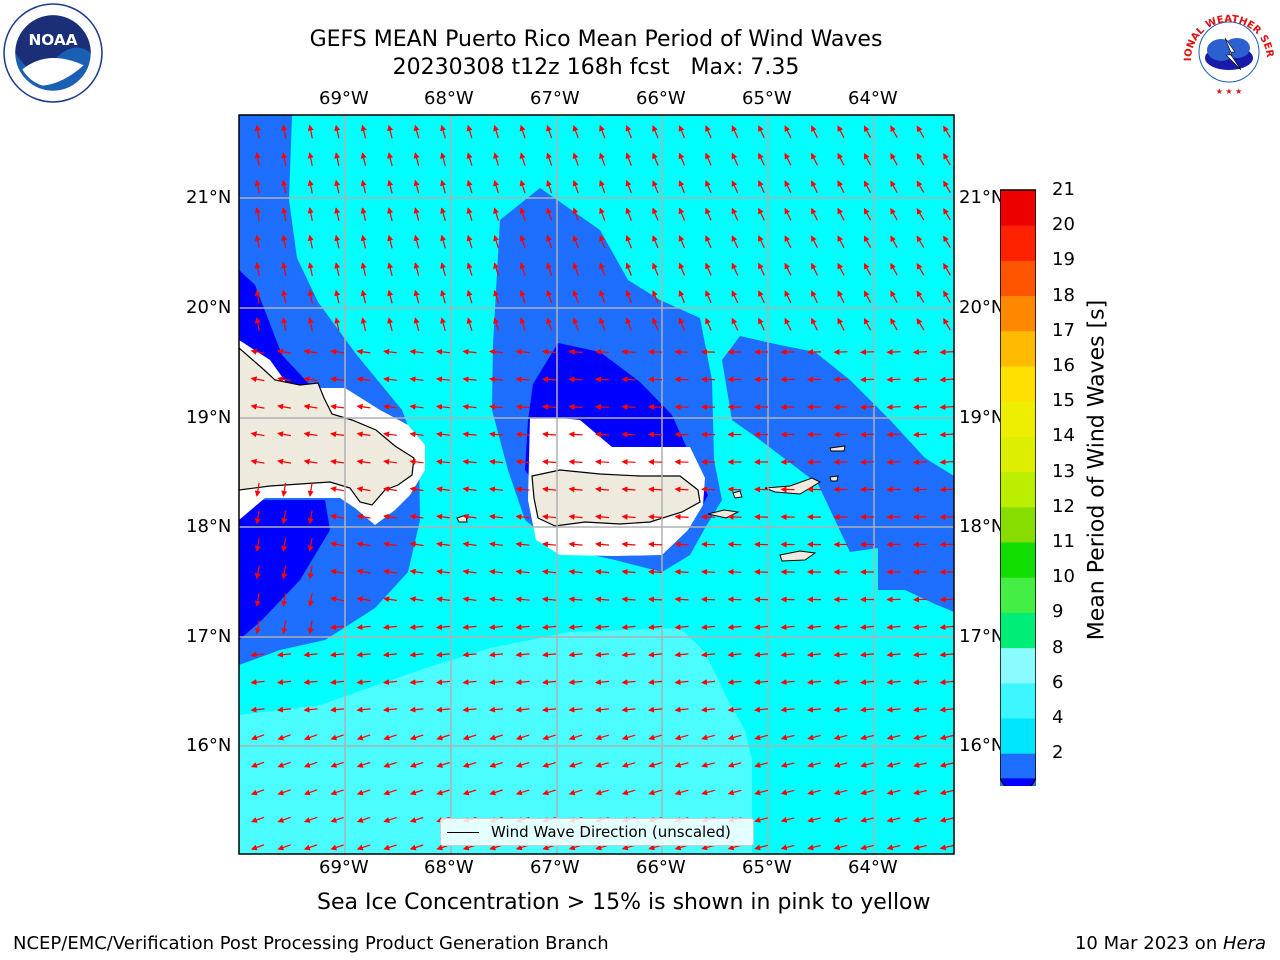 This screenshot has height=960, width=1280. Describe the element at coordinates (344, 867) in the screenshot. I see `lon-tick-bottom: 69°W` at that location.